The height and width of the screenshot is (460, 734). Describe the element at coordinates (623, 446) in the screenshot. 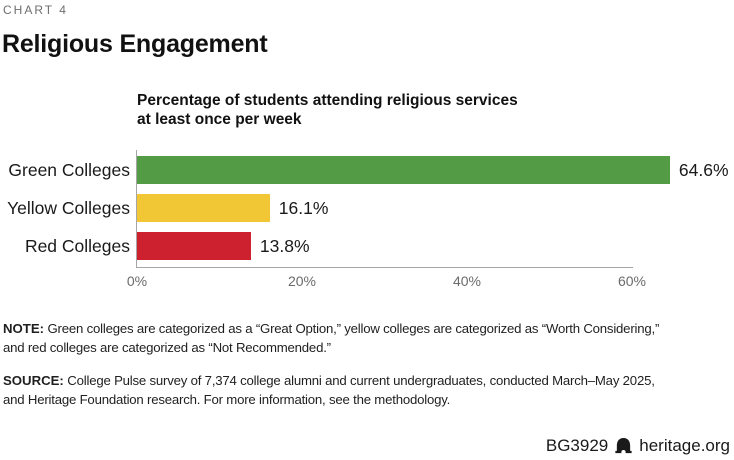

I see `heritage-bell-icon` at that location.